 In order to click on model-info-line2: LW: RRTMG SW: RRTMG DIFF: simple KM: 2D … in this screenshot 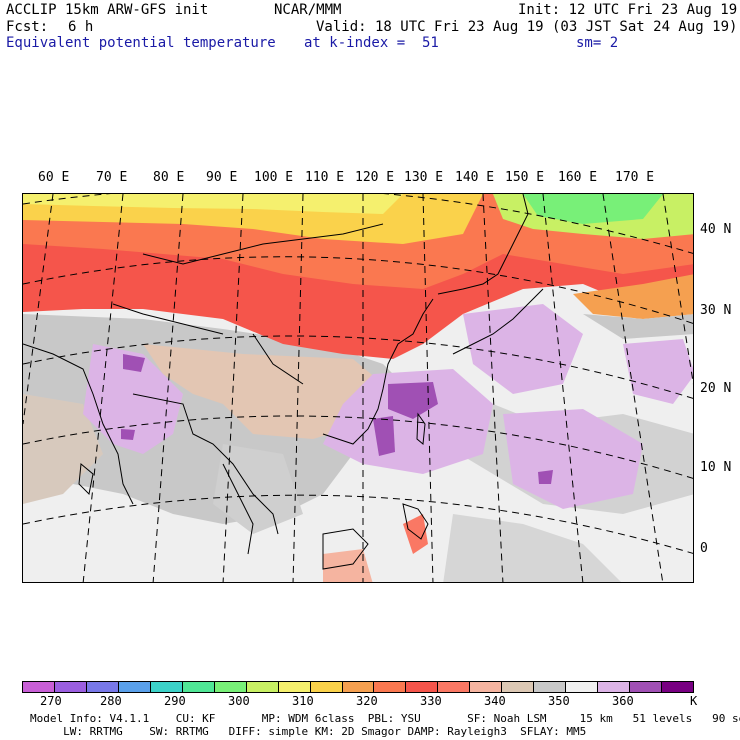, I will do `click(308, 731)`.